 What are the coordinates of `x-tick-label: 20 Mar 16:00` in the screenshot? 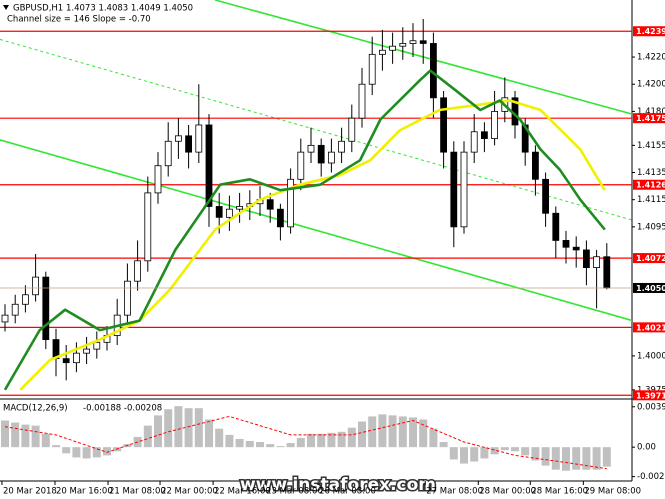 It's located at (84, 492).